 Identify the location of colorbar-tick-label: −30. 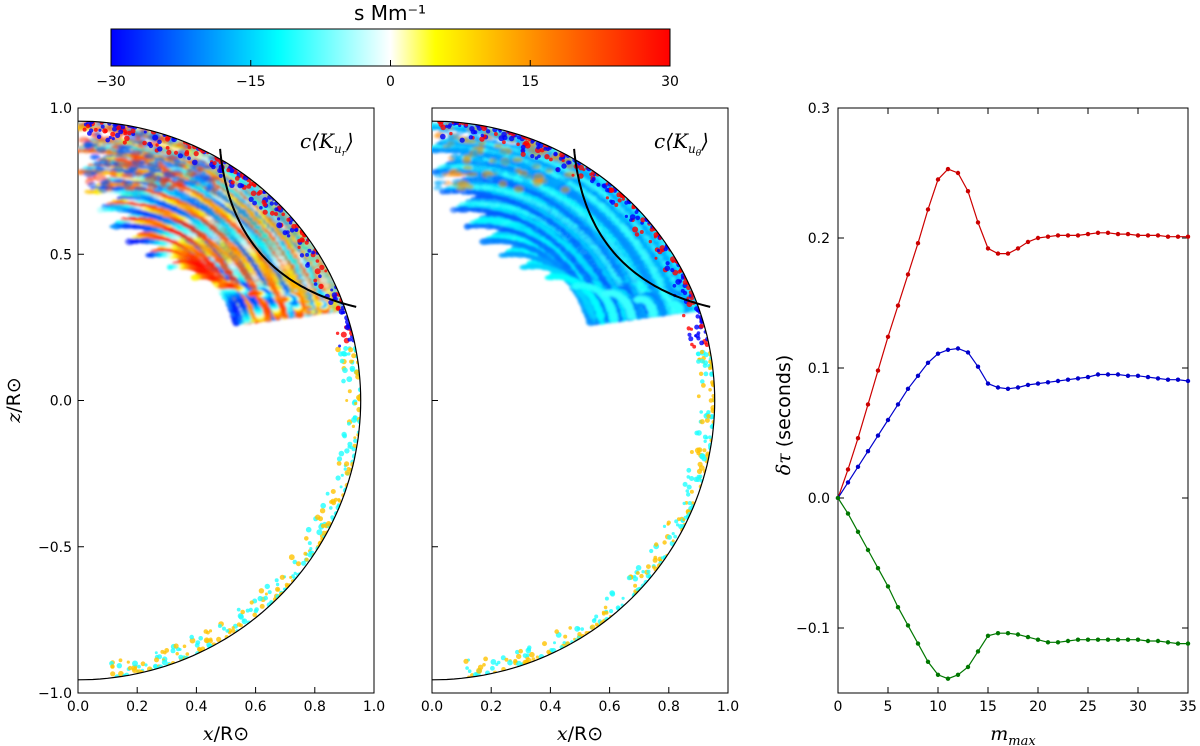
(111, 82).